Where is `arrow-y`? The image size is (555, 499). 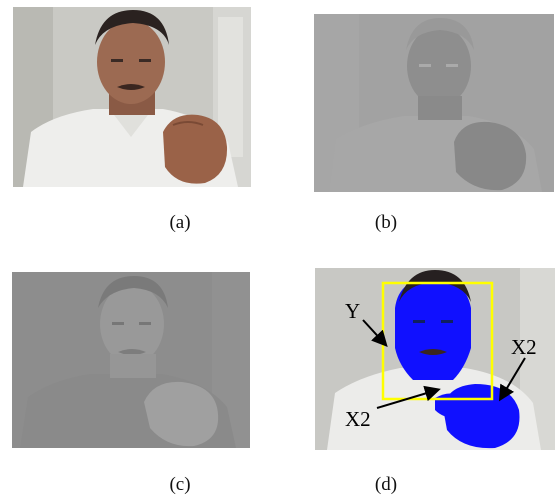
arrow-y is located at coordinates (375, 333).